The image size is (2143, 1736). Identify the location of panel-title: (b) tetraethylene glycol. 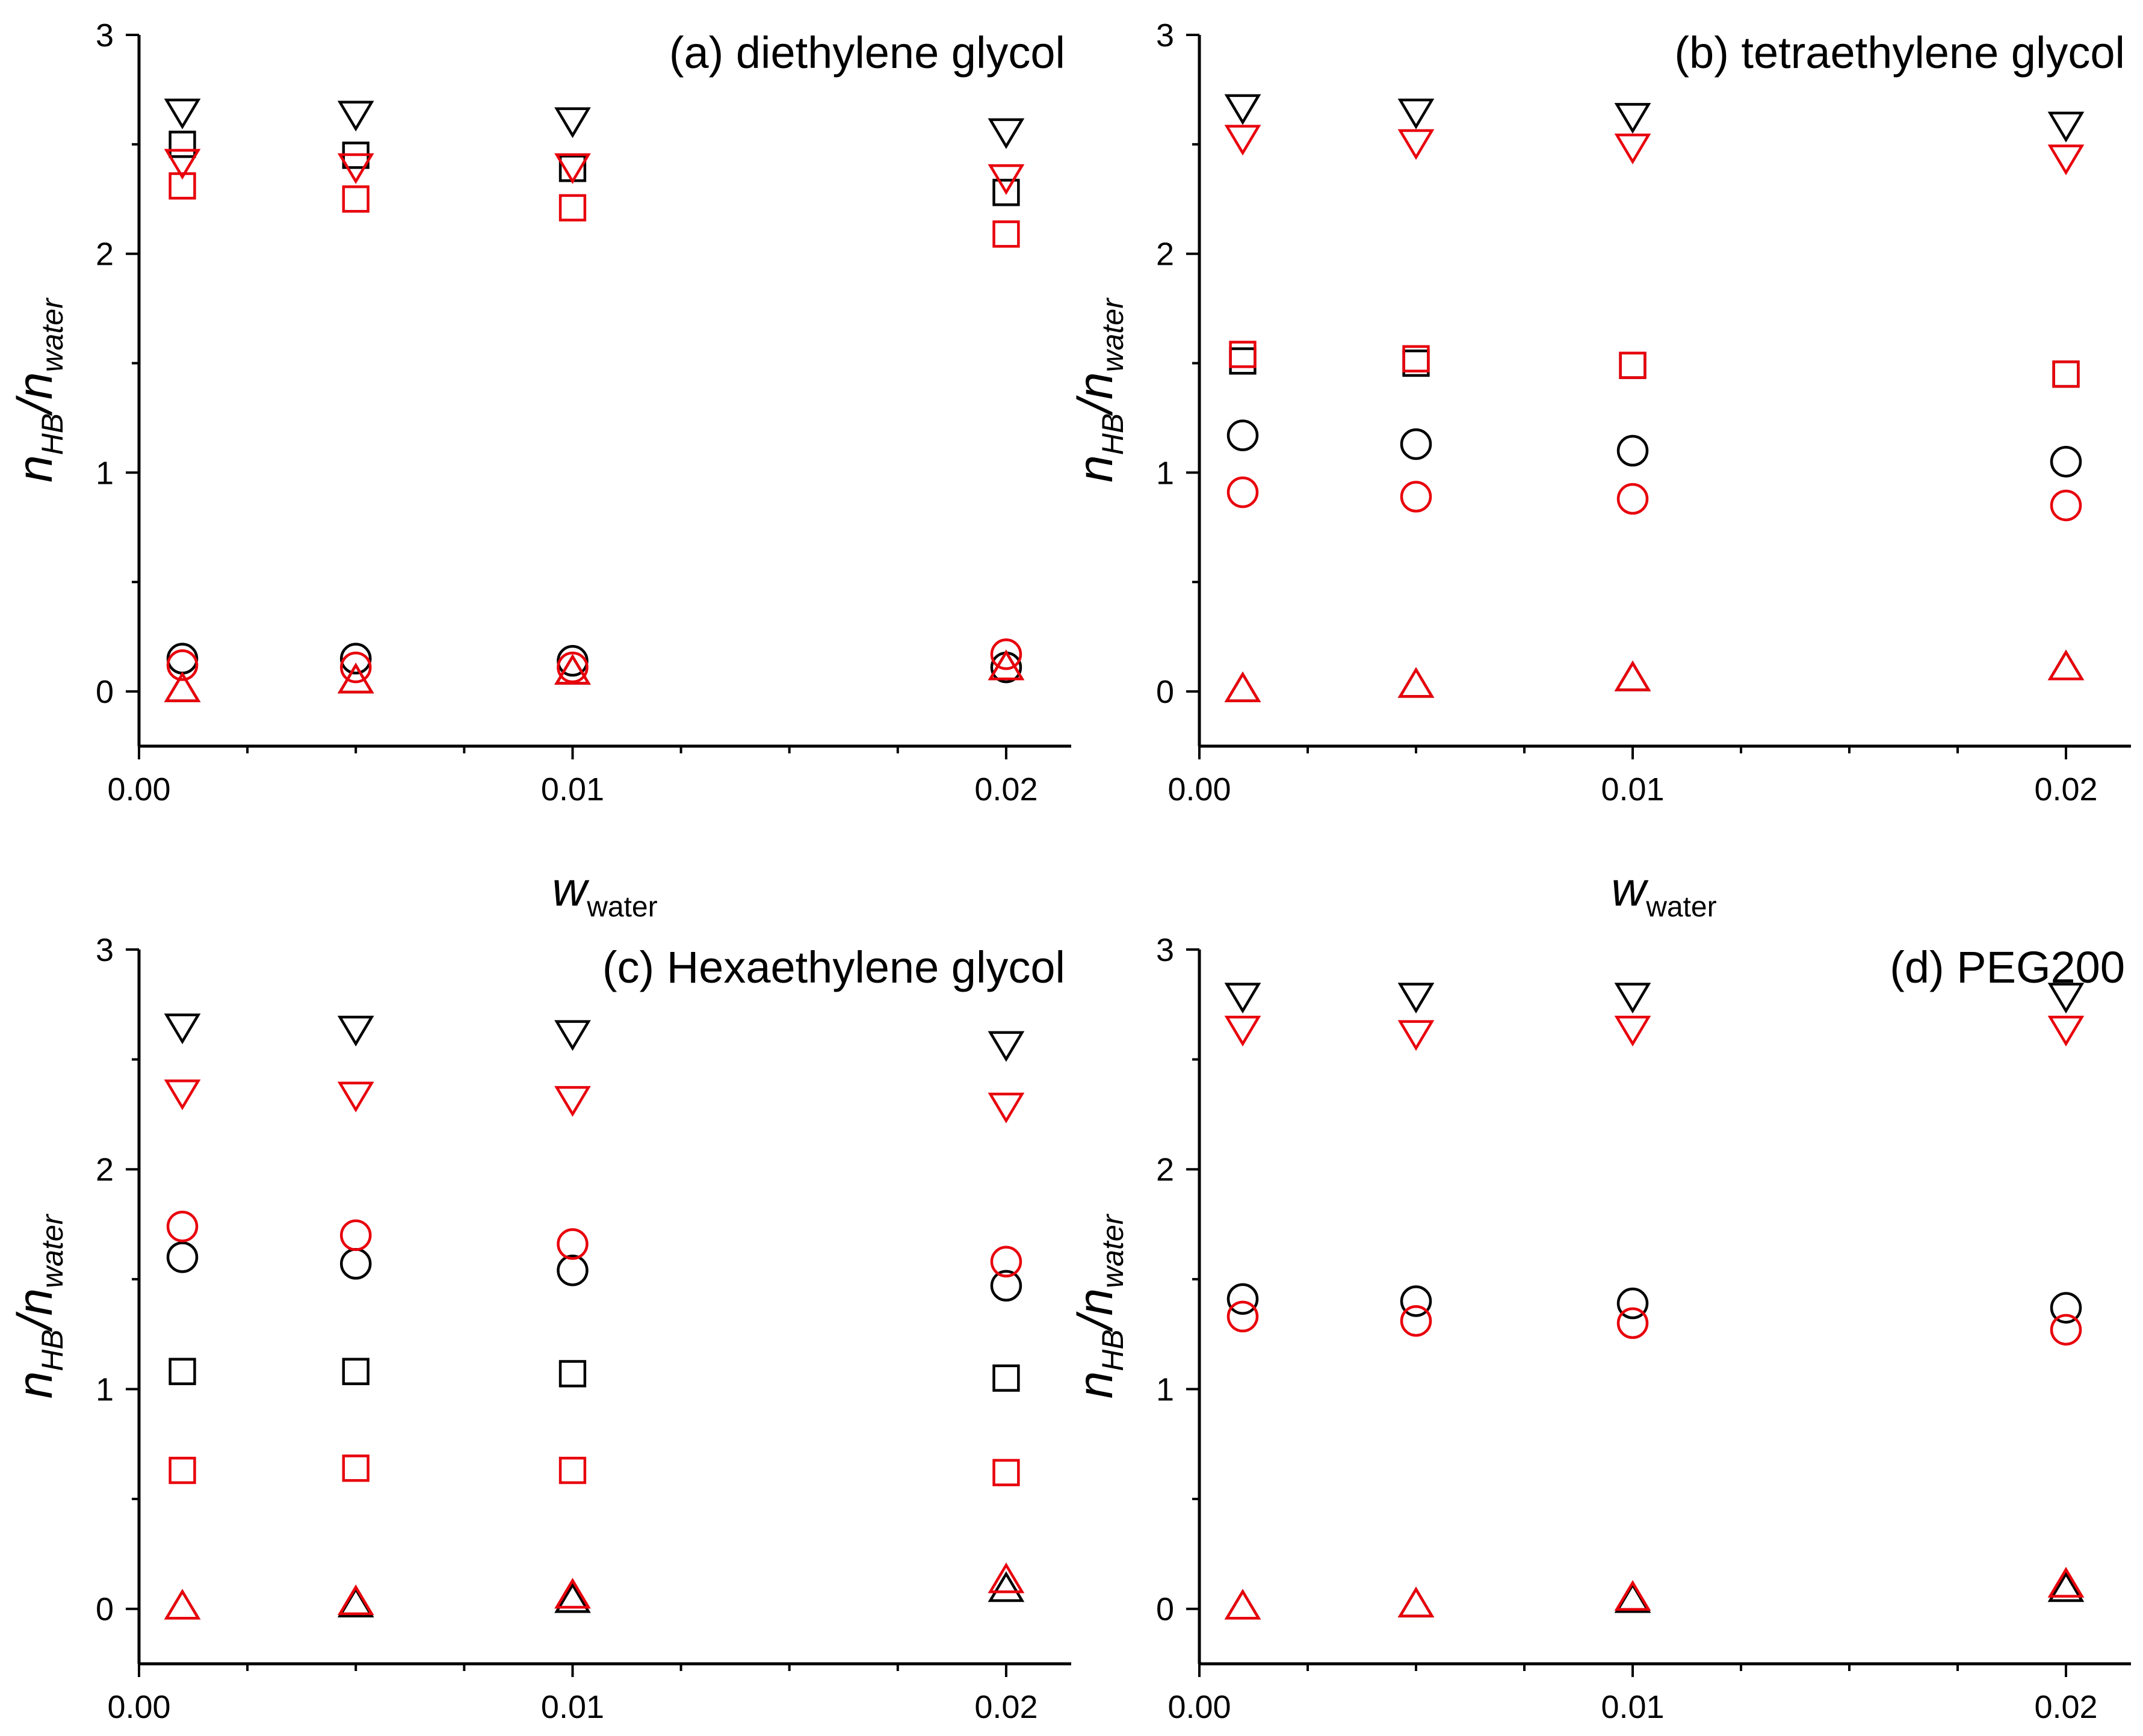
(1899, 53).